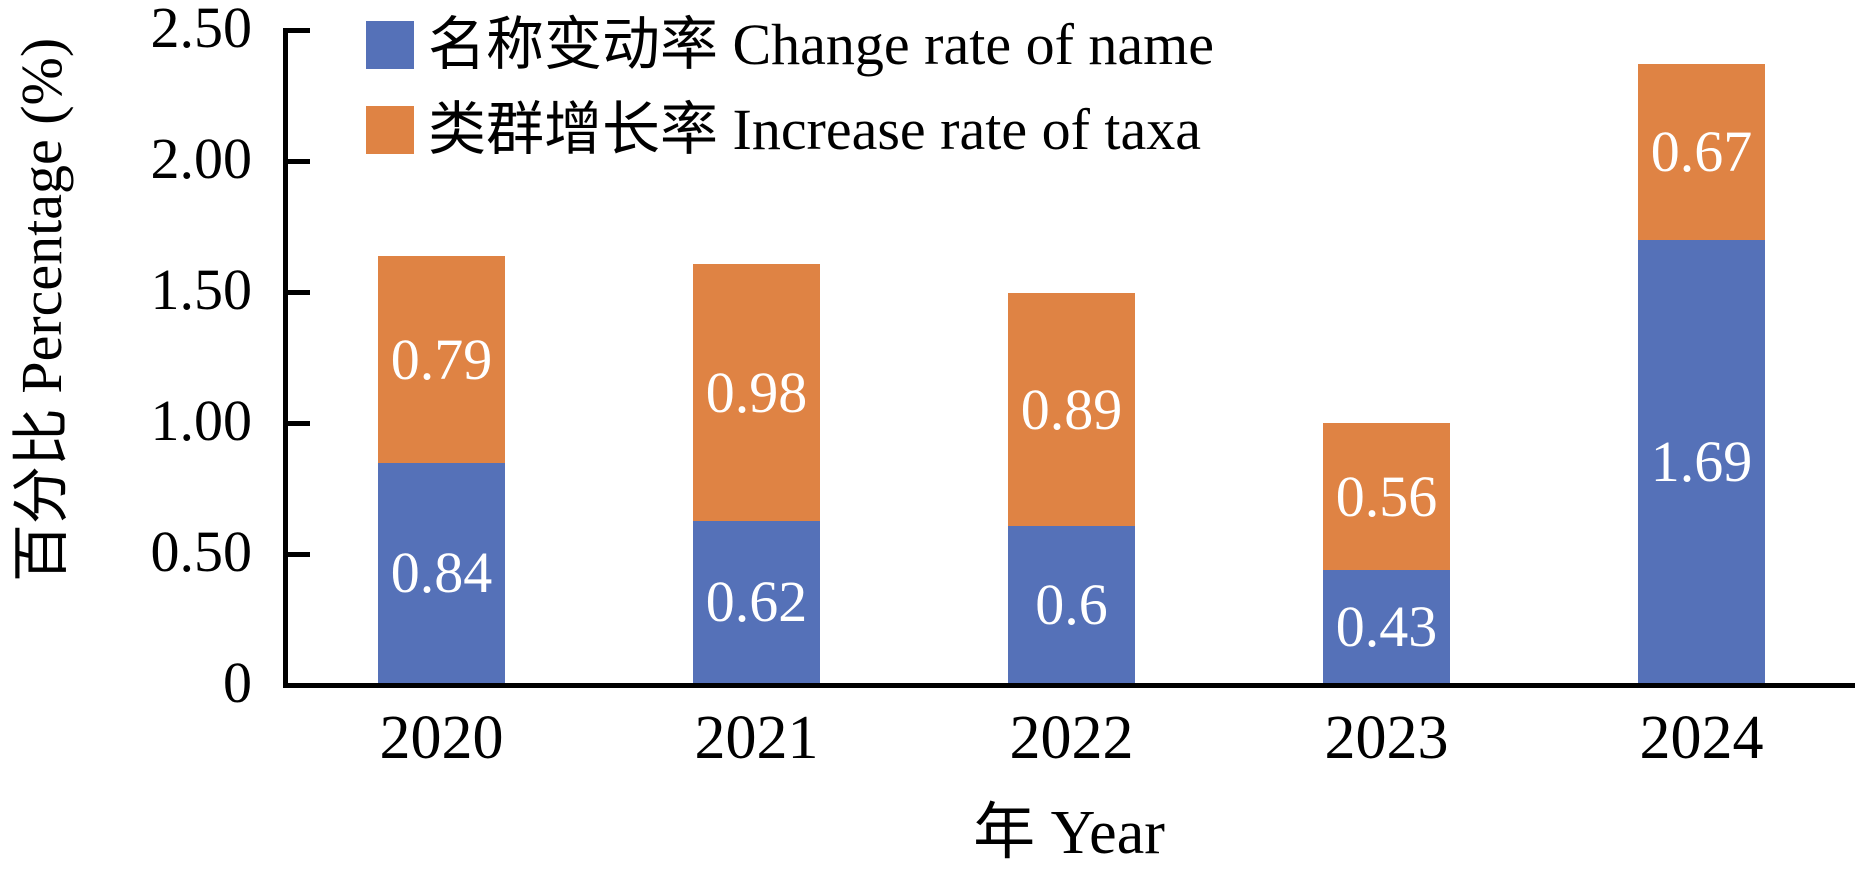 The height and width of the screenshot is (877, 1855). Describe the element at coordinates (299, 292) in the screenshot. I see `y-tick-mark-1.50` at that location.